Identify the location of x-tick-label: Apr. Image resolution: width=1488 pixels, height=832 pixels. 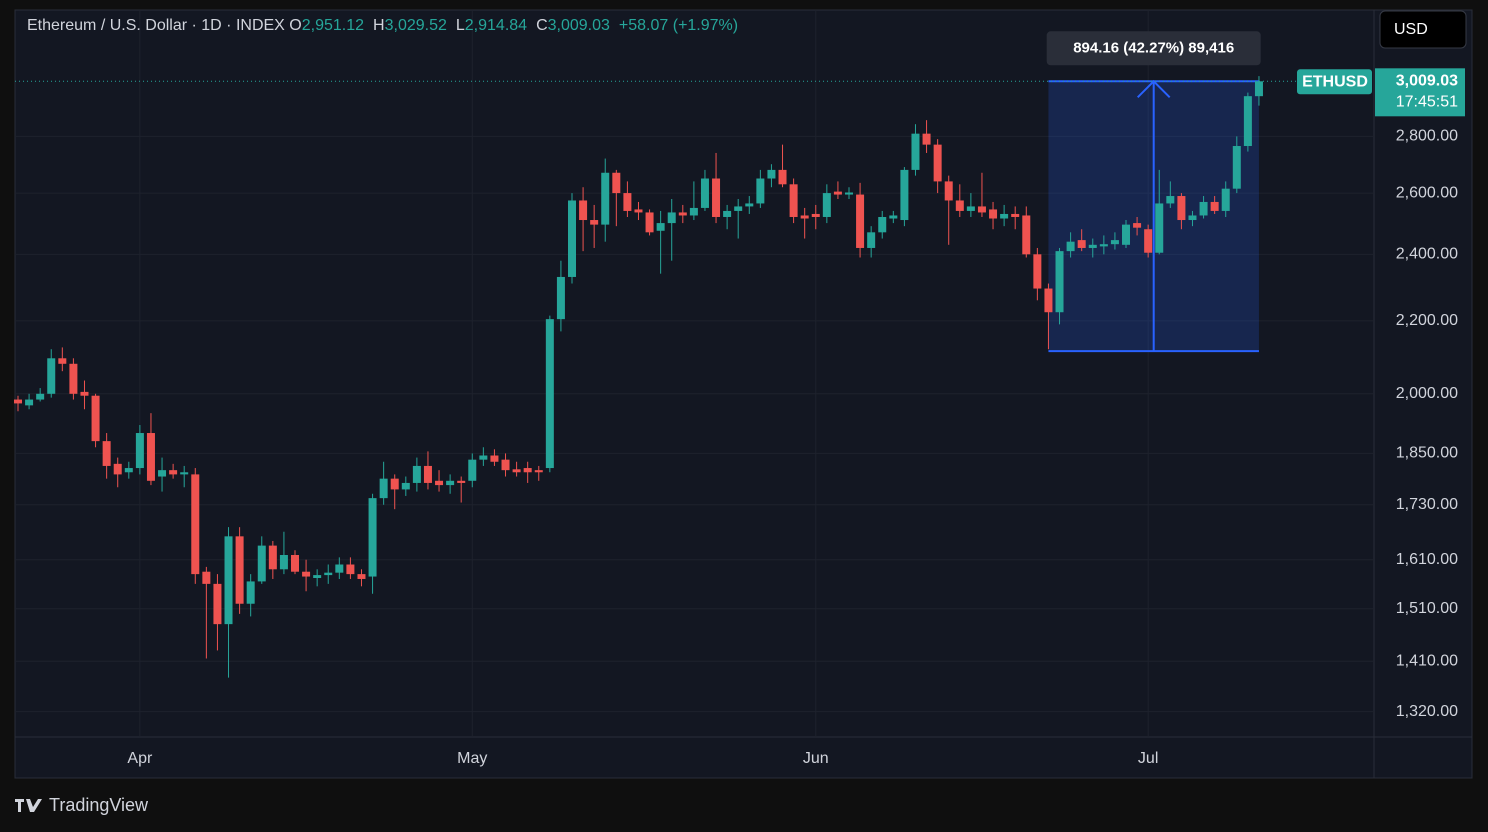
(140, 758).